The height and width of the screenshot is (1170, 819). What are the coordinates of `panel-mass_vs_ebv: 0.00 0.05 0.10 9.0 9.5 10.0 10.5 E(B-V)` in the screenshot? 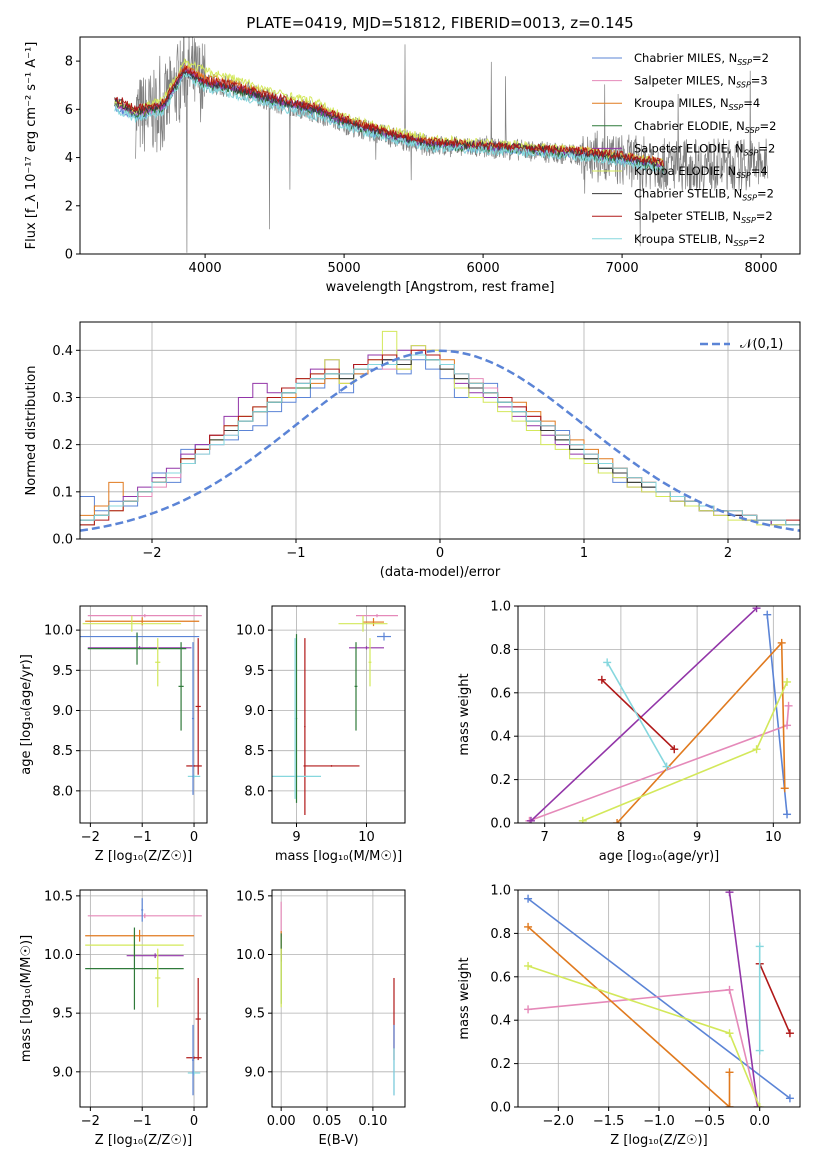 It's located at (321, 1018).